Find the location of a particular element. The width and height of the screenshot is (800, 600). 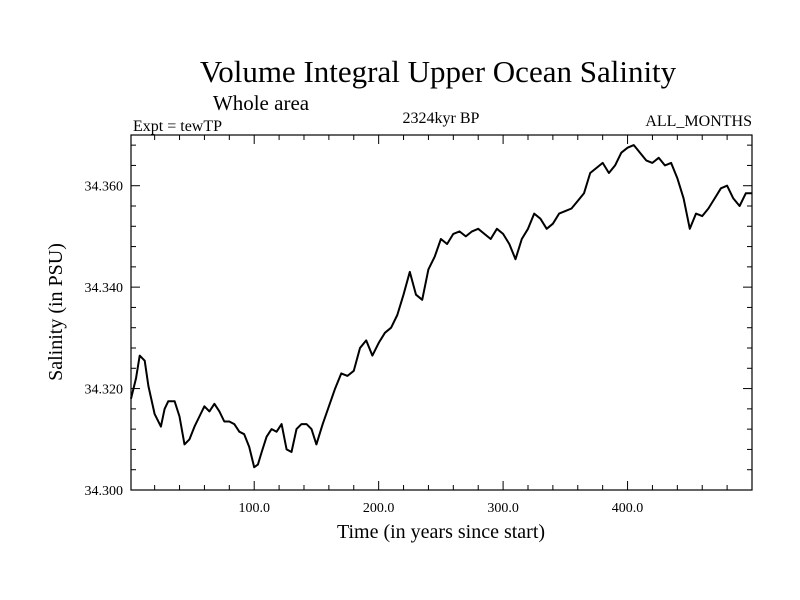

y-tick-label: 34.340 is located at coordinates (104, 288).